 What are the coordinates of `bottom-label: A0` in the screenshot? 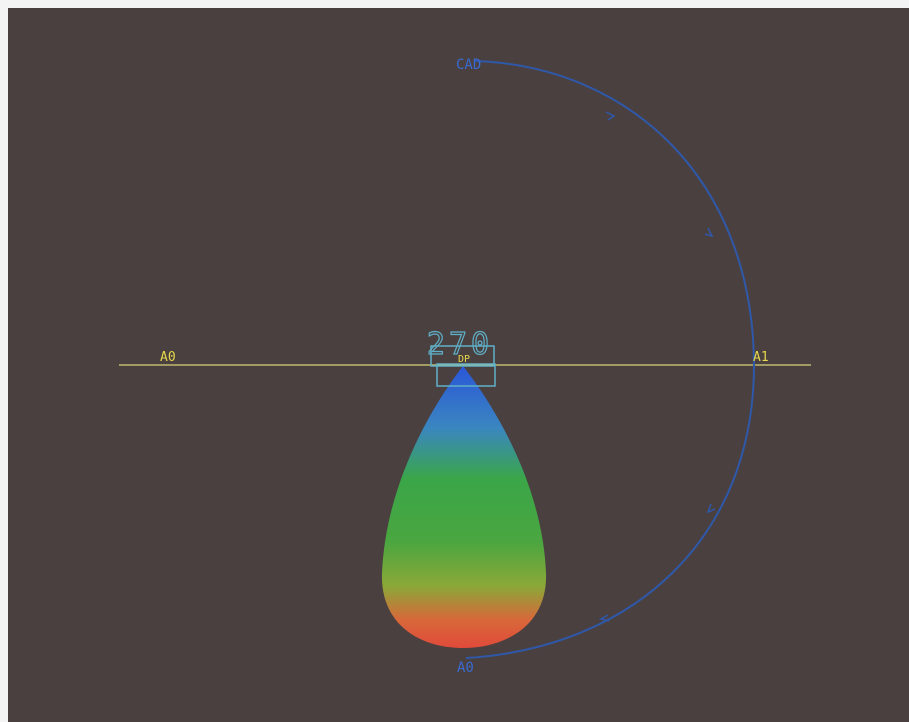 It's located at (465, 668).